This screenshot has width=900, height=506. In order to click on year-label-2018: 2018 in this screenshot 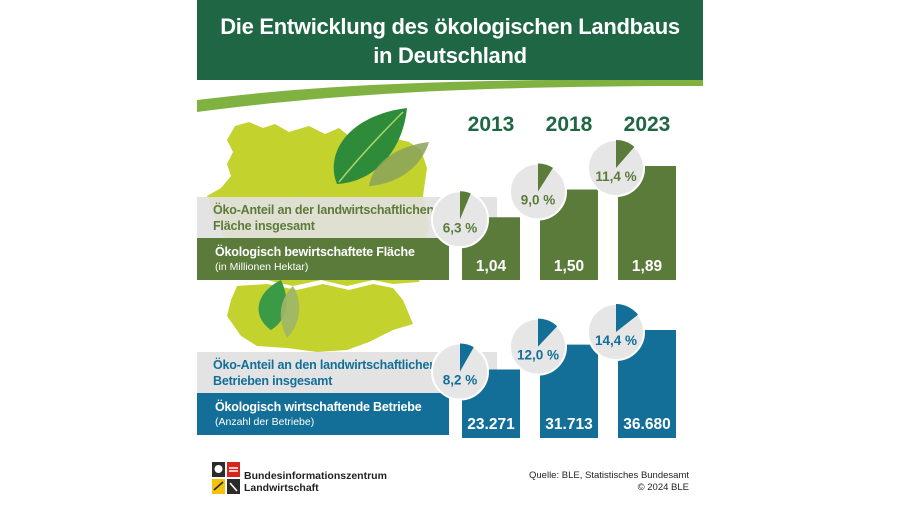, I will do `click(569, 124)`.